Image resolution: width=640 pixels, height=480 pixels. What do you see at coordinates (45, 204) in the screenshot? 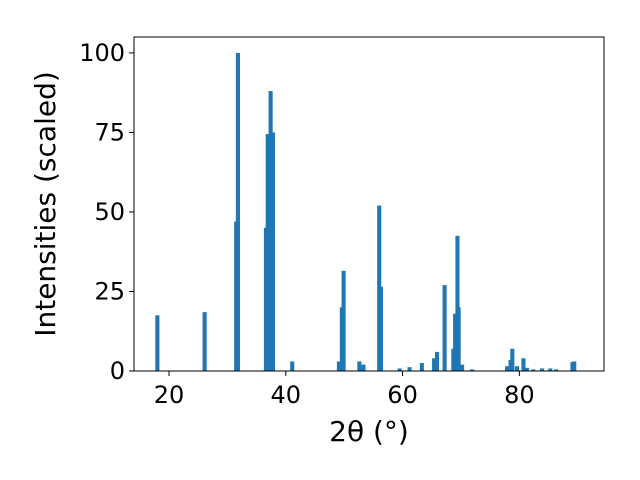
I see `y-axis-label: Intensities (scaled)` at bounding box center [45, 204].